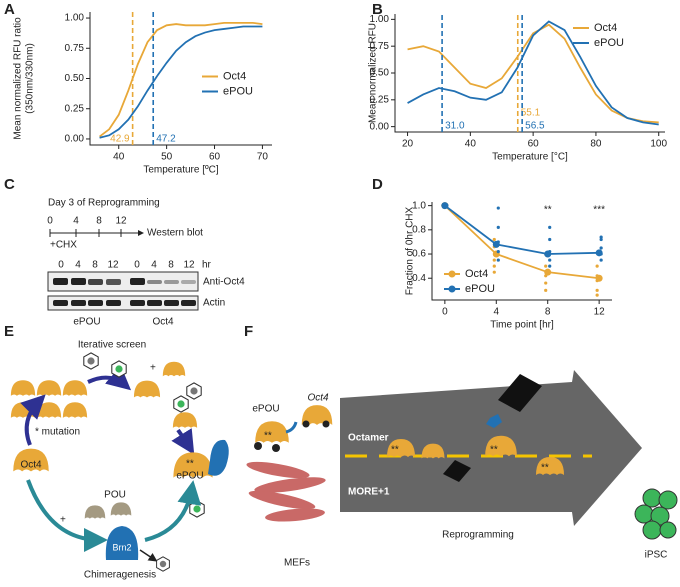 The height and width of the screenshot is (587, 680). What do you see at coordinates (75, 18) in the screenshot?
I see `y-tick-label: 1.00` at bounding box center [75, 18].